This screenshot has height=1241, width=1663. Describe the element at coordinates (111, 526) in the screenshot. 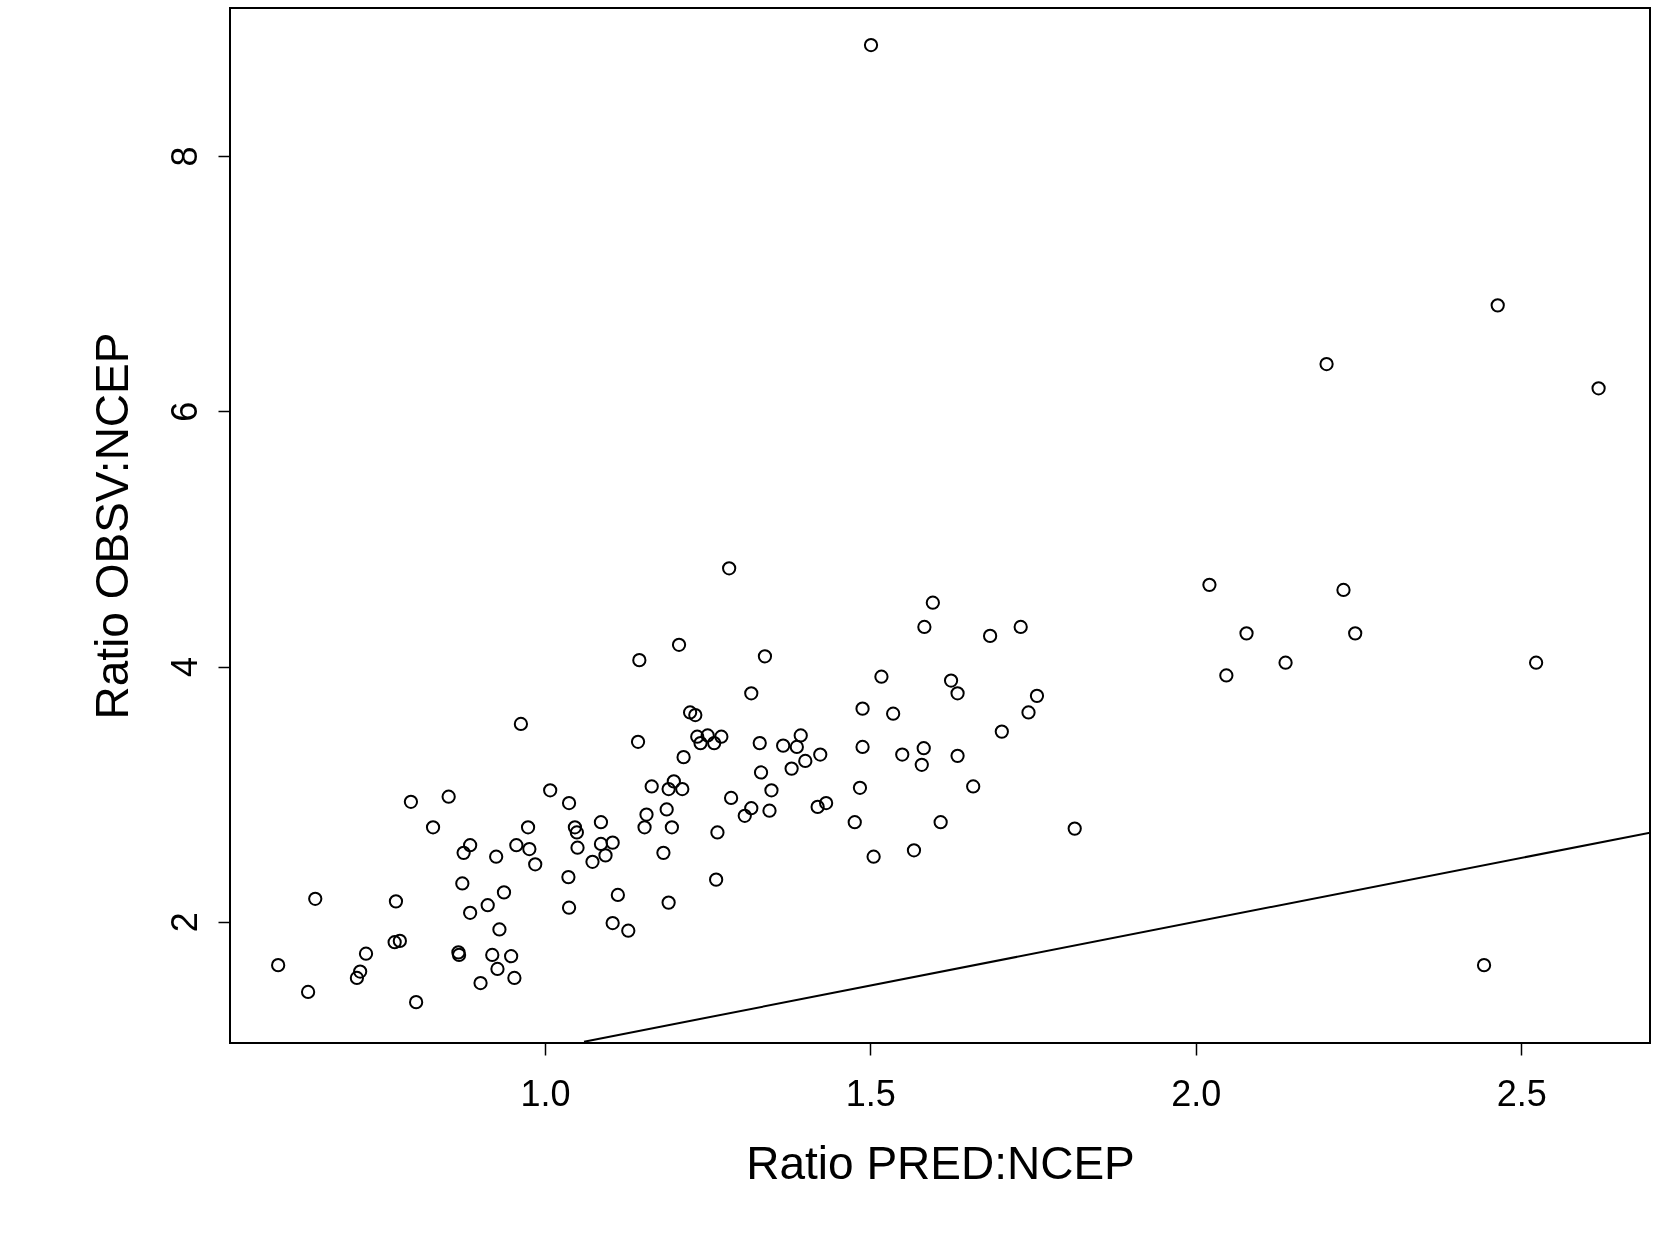

I see `y-axis-title: Ratio OBSV:NCEP` at that location.